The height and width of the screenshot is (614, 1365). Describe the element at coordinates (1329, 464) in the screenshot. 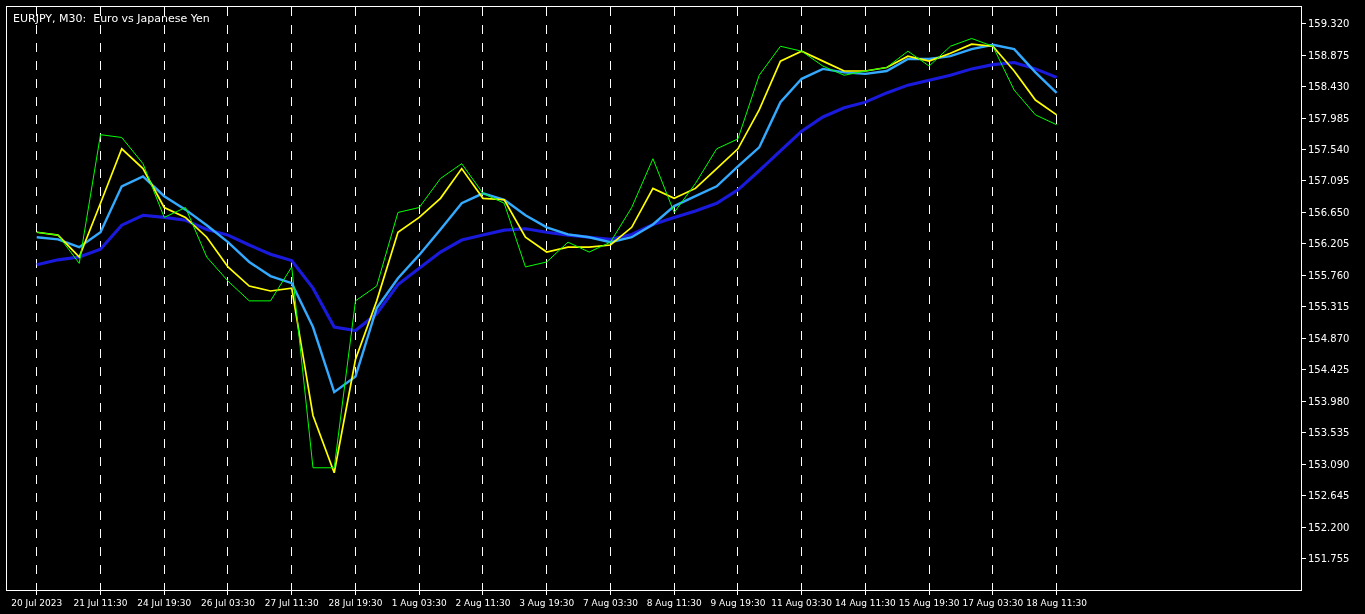

I see `y-tick-label: 153.090` at that location.